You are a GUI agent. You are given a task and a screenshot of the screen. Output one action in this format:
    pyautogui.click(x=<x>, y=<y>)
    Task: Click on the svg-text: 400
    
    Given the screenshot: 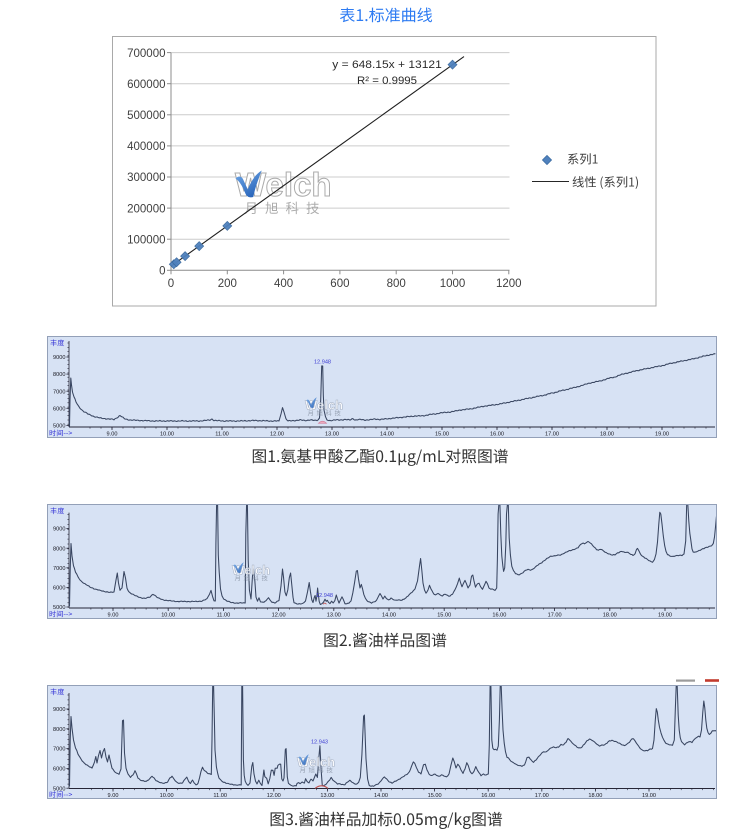 What is the action you would take?
    pyautogui.click(x=283, y=284)
    